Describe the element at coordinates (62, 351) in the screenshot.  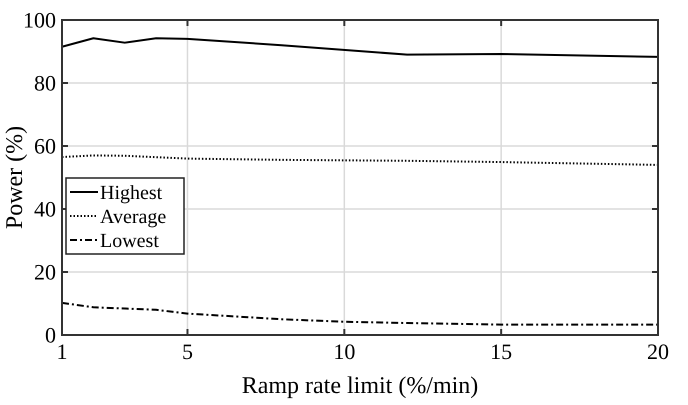
I see `x-tick-label: 1` at that location.